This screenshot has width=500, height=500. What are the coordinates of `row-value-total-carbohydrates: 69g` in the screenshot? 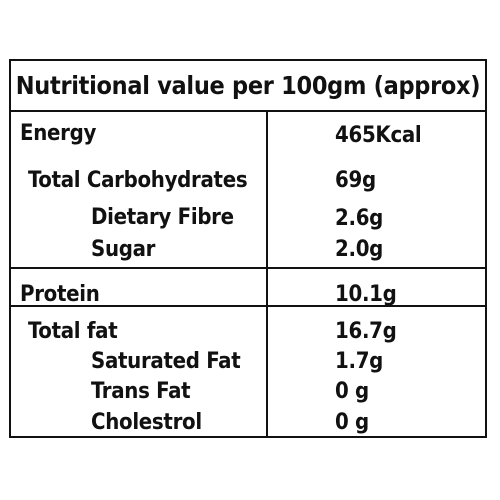 It's located at (355, 180).